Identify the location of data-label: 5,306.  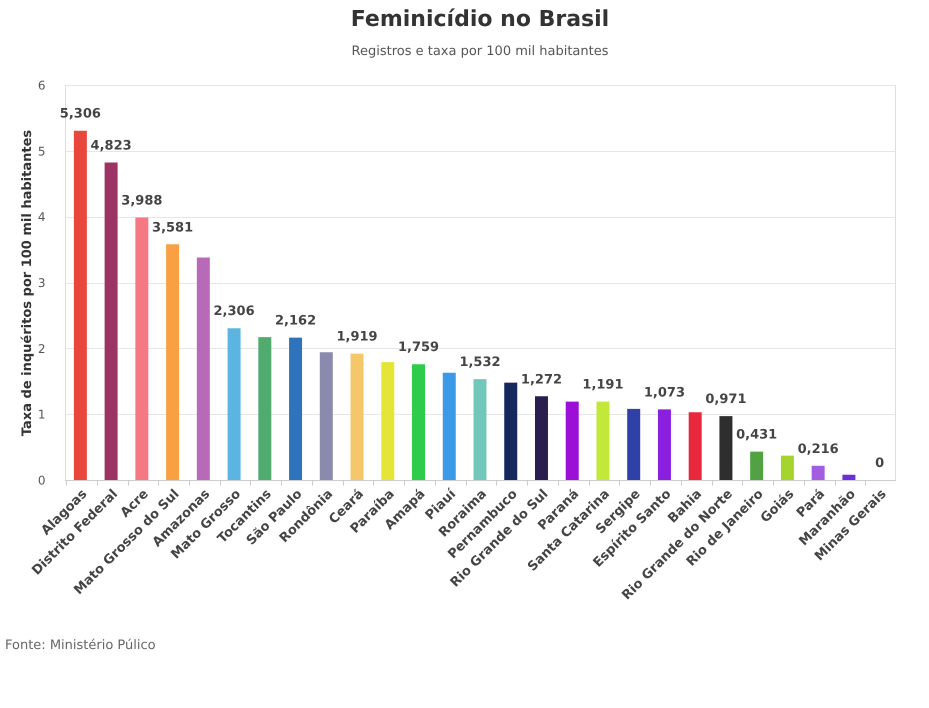
(80, 114).